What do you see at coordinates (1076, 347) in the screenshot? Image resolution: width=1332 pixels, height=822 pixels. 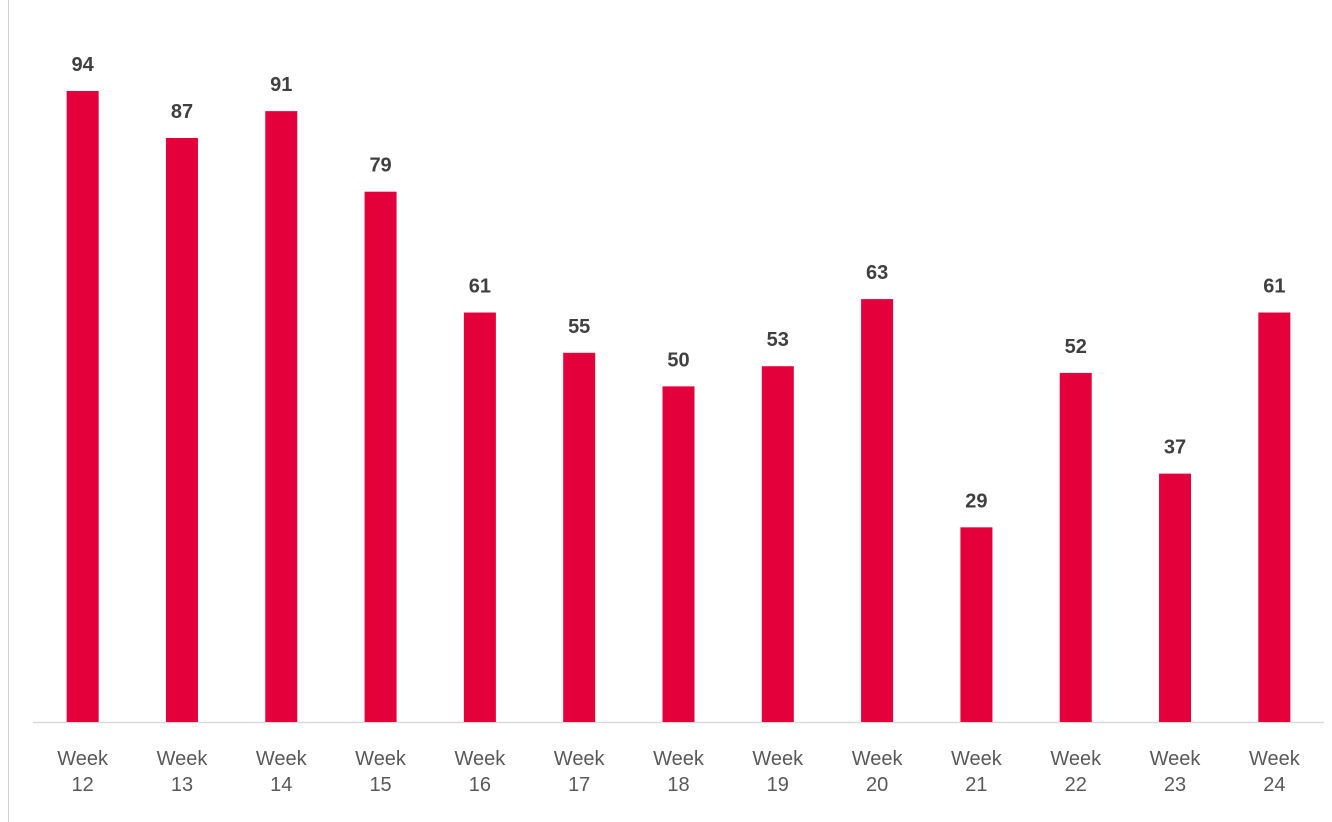 I see `data-label: 52` at bounding box center [1076, 347].